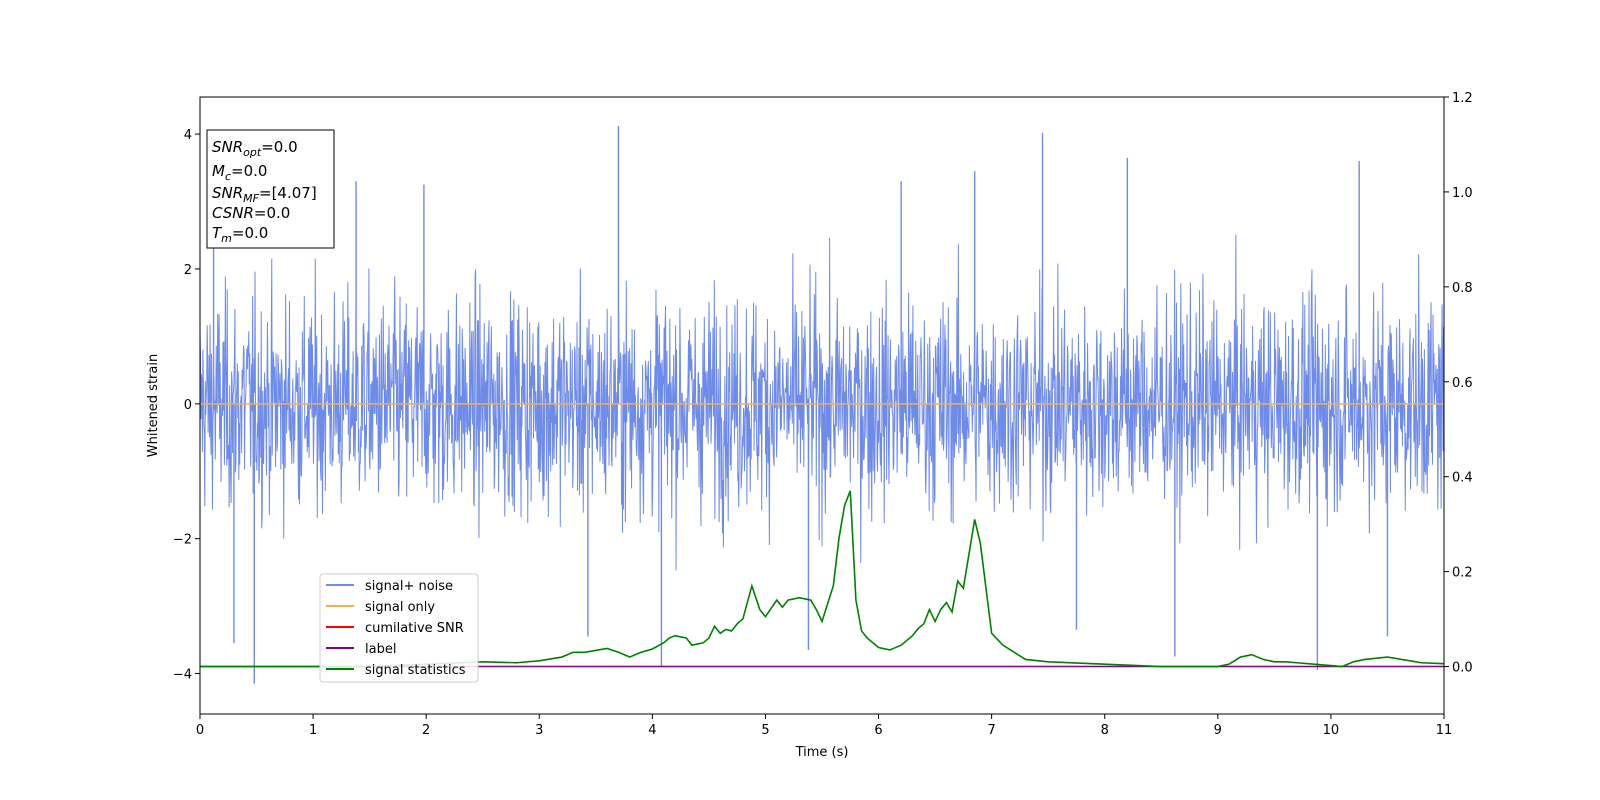 This screenshot has width=1600, height=800. What do you see at coordinates (251, 198) in the screenshot?
I see `info-snr-mf-sub: MF` at bounding box center [251, 198].